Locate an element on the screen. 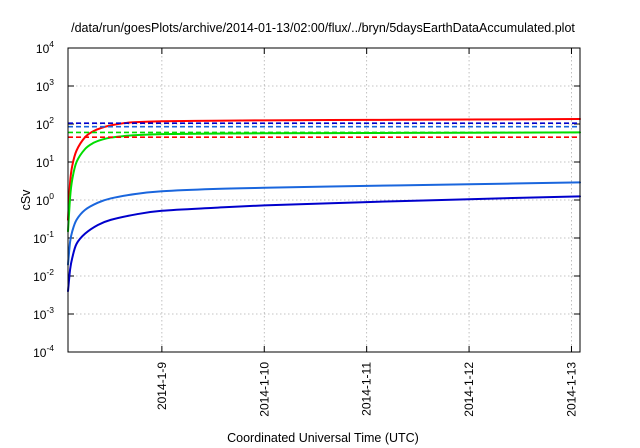 This screenshot has width=640, height=448. y-tick-label: 10⁻² is located at coordinates (43, 275).